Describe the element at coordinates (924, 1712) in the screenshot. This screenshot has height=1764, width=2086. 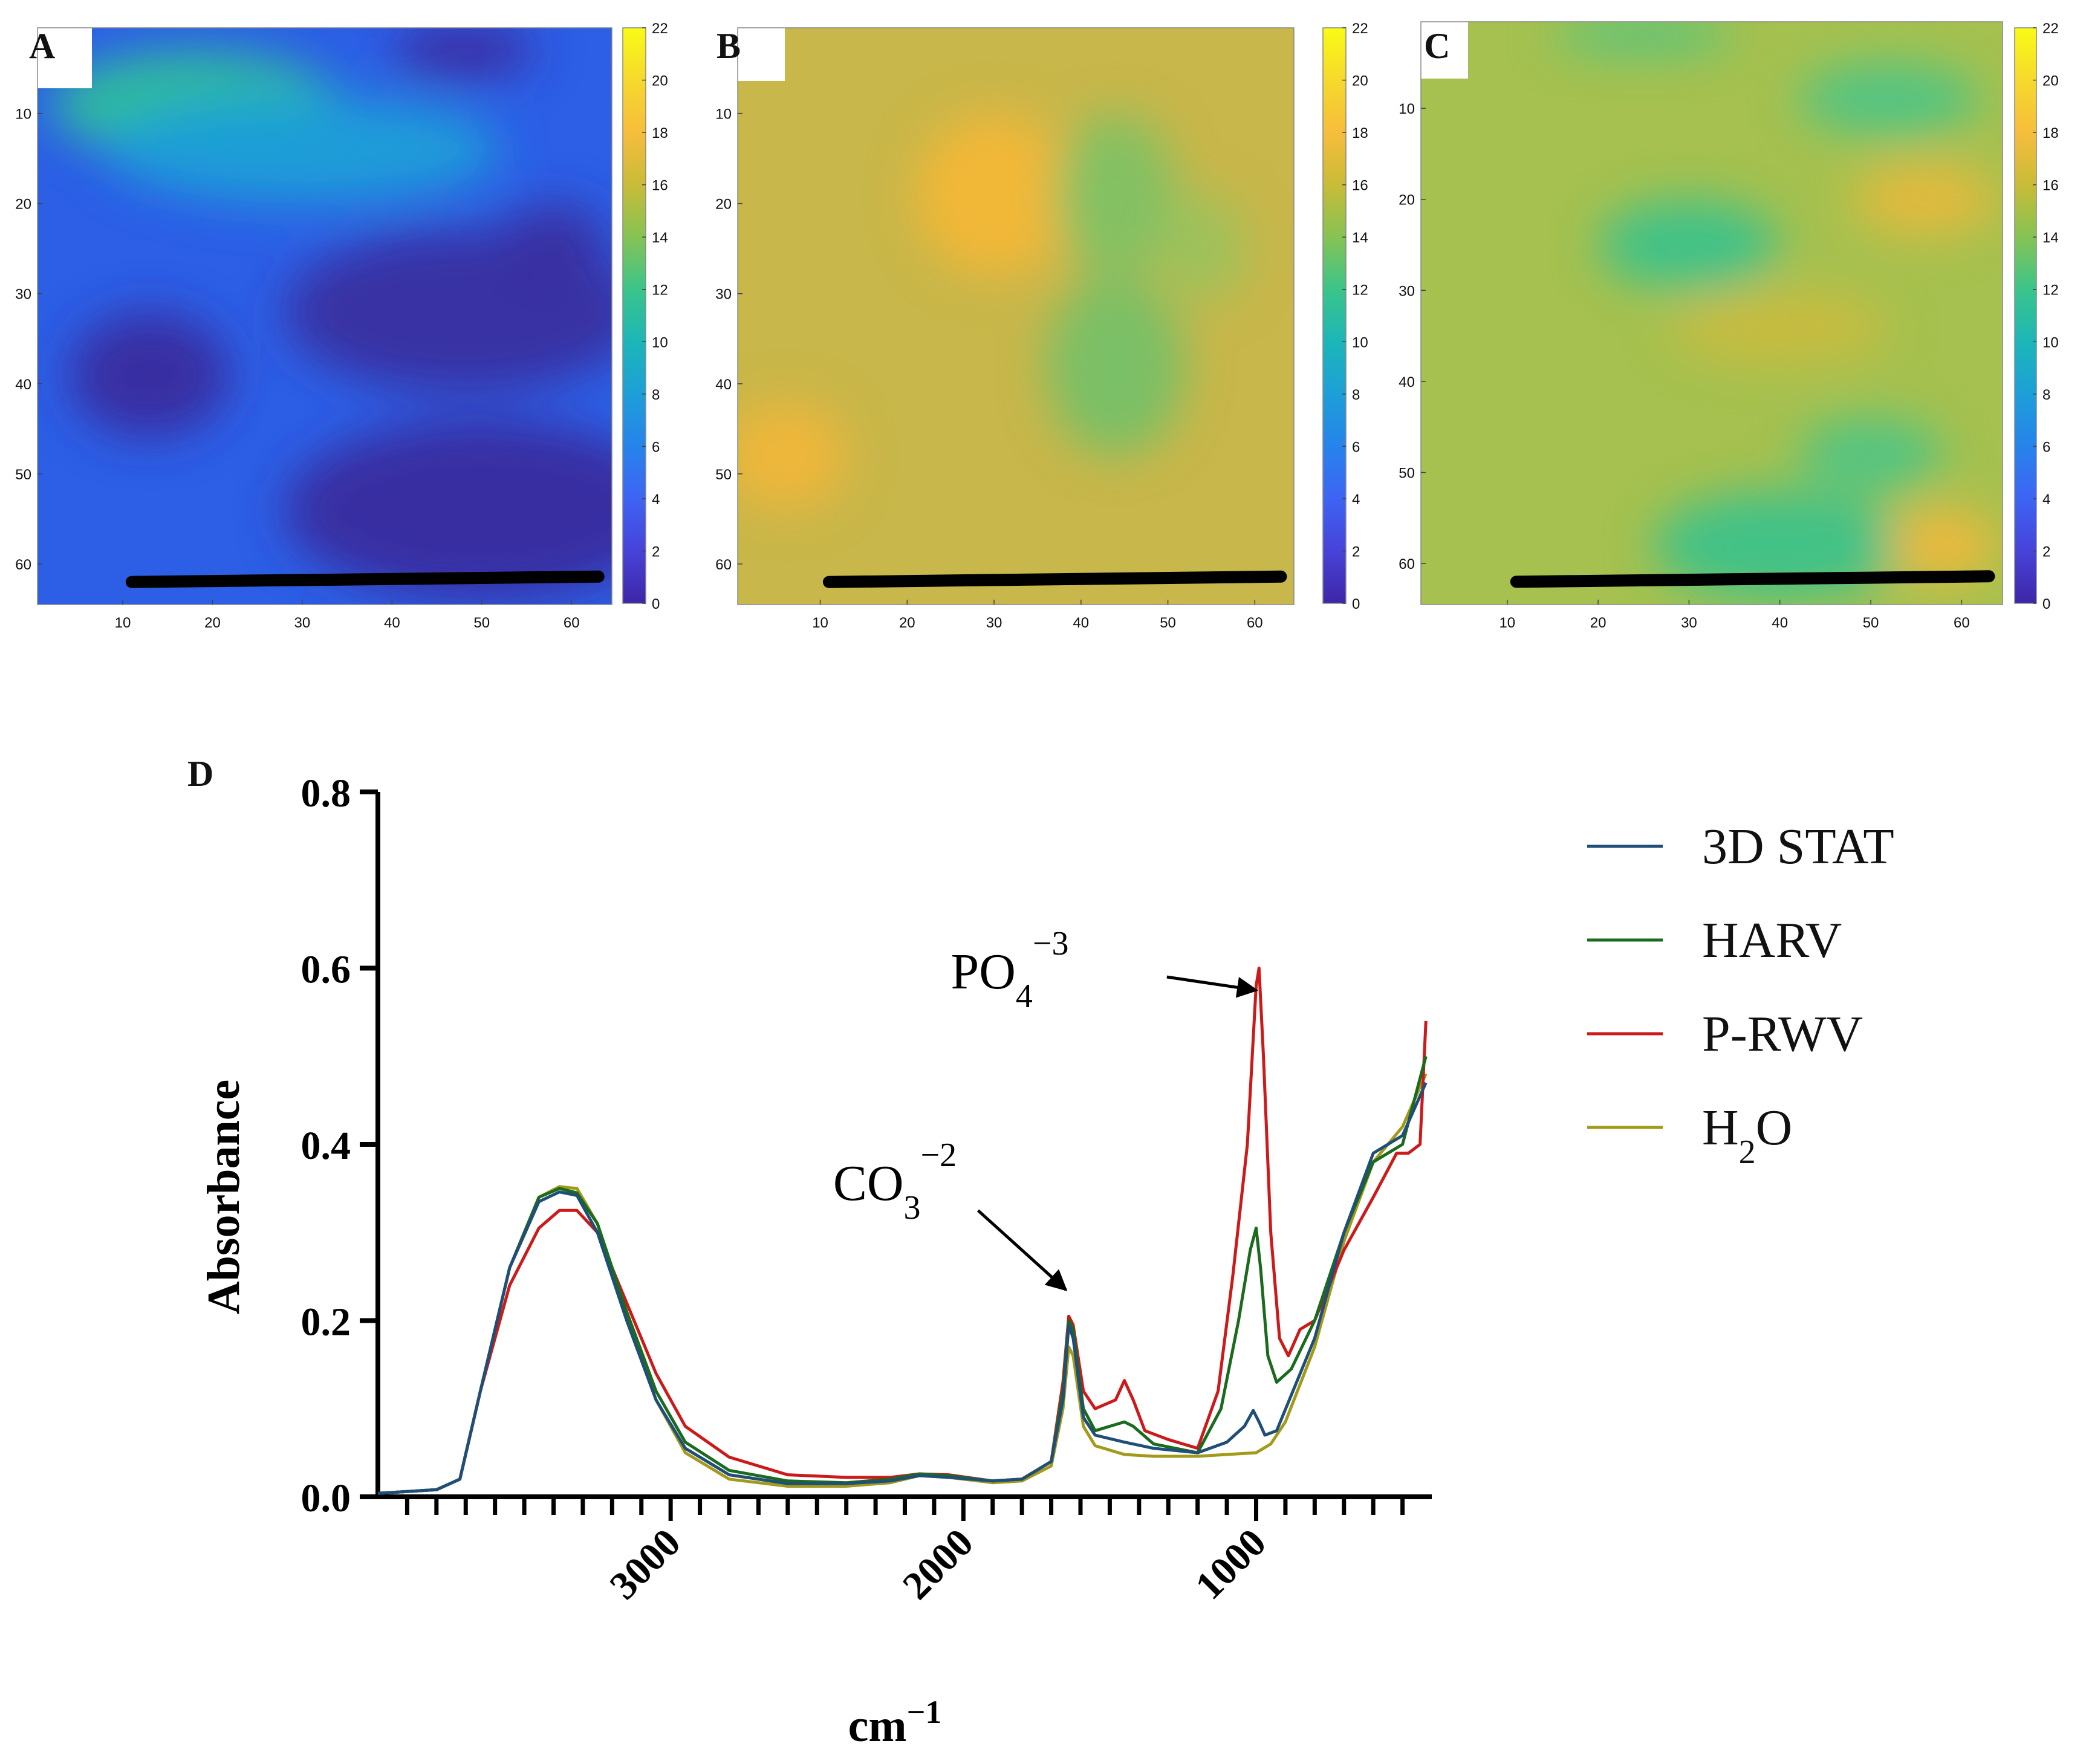
I see `x-axis-title-sup: −1` at that location.